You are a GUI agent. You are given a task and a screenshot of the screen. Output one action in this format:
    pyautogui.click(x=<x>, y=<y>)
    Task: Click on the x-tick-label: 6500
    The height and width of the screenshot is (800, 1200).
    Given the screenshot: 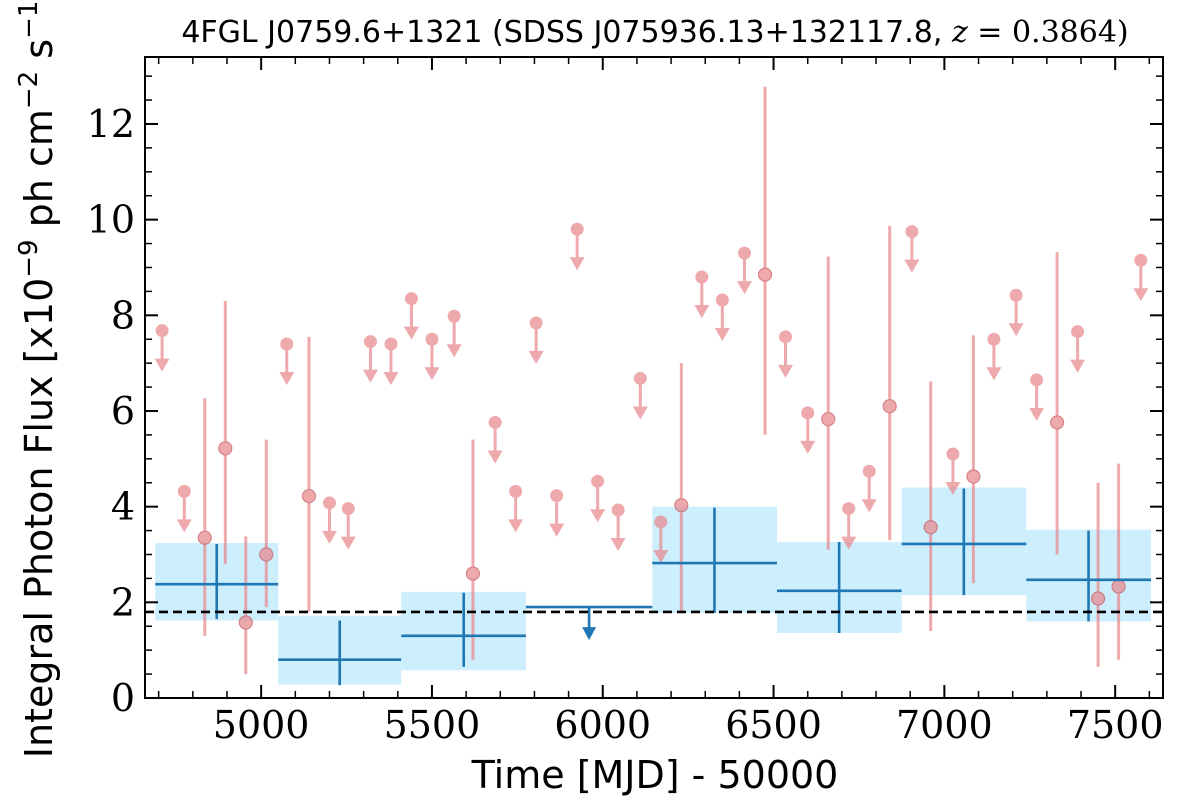 What is the action you would take?
    pyautogui.click(x=773, y=725)
    